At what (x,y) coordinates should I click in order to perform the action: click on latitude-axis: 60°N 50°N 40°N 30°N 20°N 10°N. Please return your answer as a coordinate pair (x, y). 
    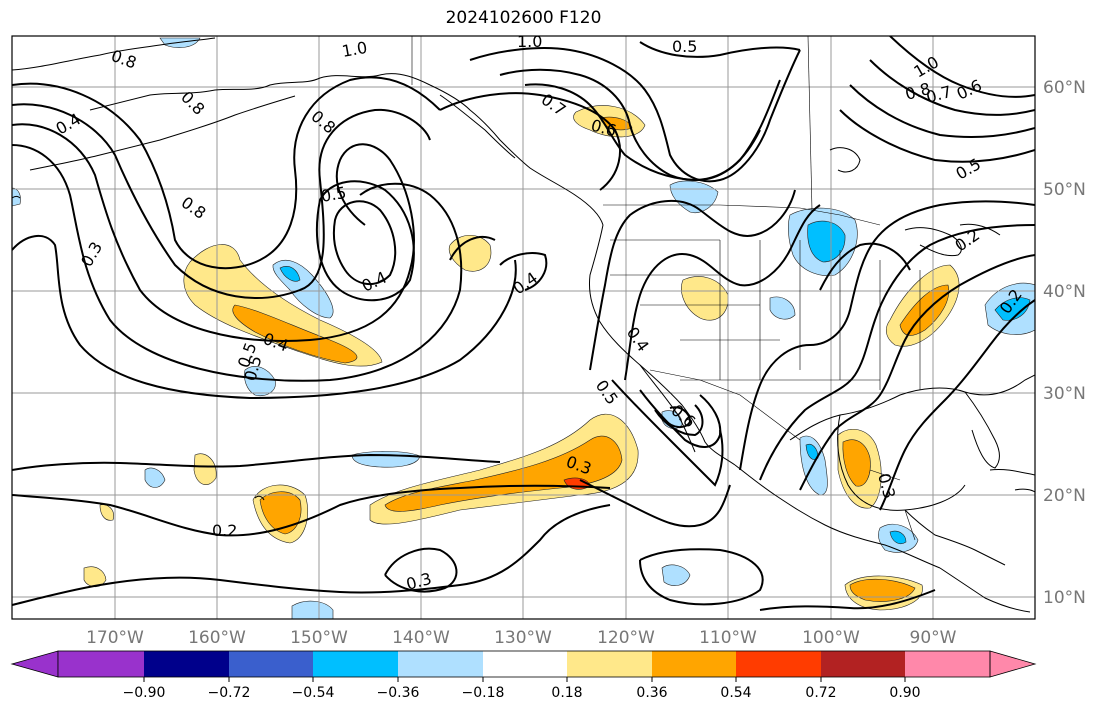
    Looking at the image, I should click on (1064, 343).